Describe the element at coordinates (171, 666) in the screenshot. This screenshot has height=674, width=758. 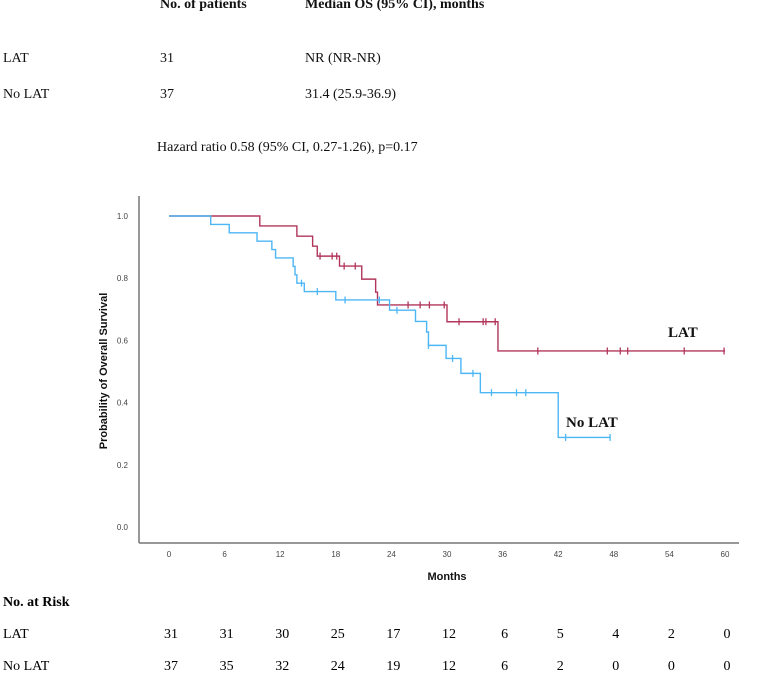
I see `risk-table-cell: 37` at that location.